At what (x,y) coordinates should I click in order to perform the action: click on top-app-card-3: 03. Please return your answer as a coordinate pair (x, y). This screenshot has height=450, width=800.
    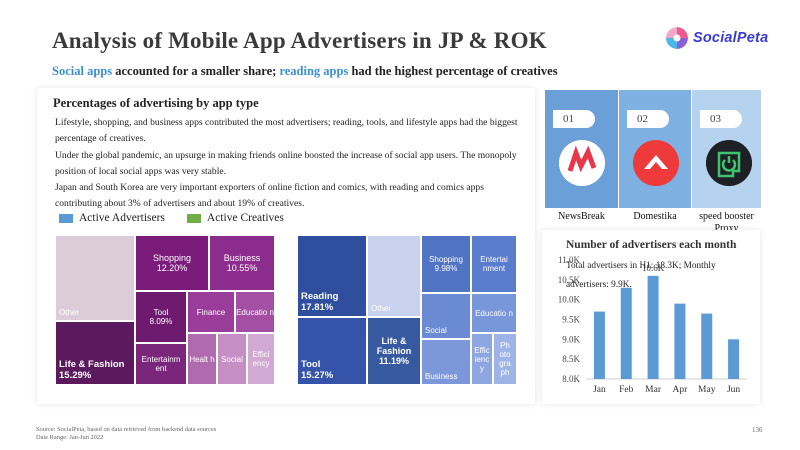
    Looking at the image, I should click on (726, 149).